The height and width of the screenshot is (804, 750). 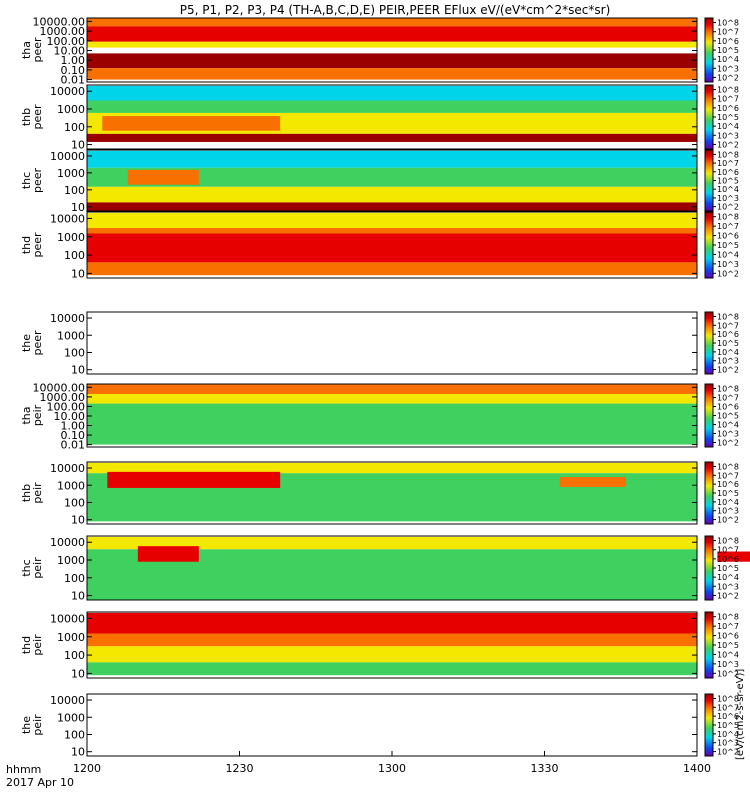 What do you see at coordinates (740, 714) in the screenshot?
I see `colorbar-label: [eV/(cm2-s-sr-eV)]` at bounding box center [740, 714].